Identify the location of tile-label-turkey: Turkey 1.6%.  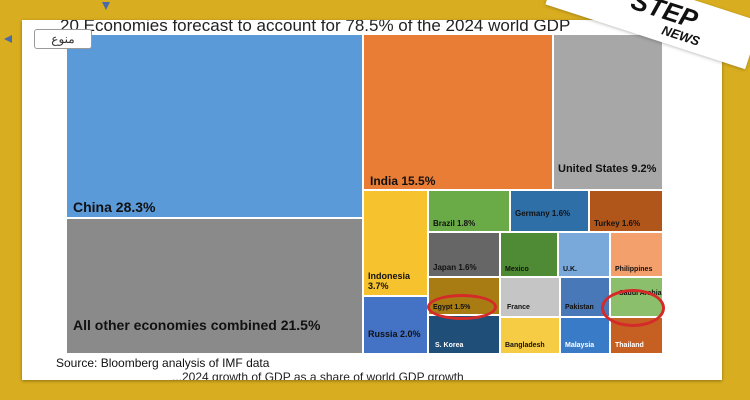
(617, 223).